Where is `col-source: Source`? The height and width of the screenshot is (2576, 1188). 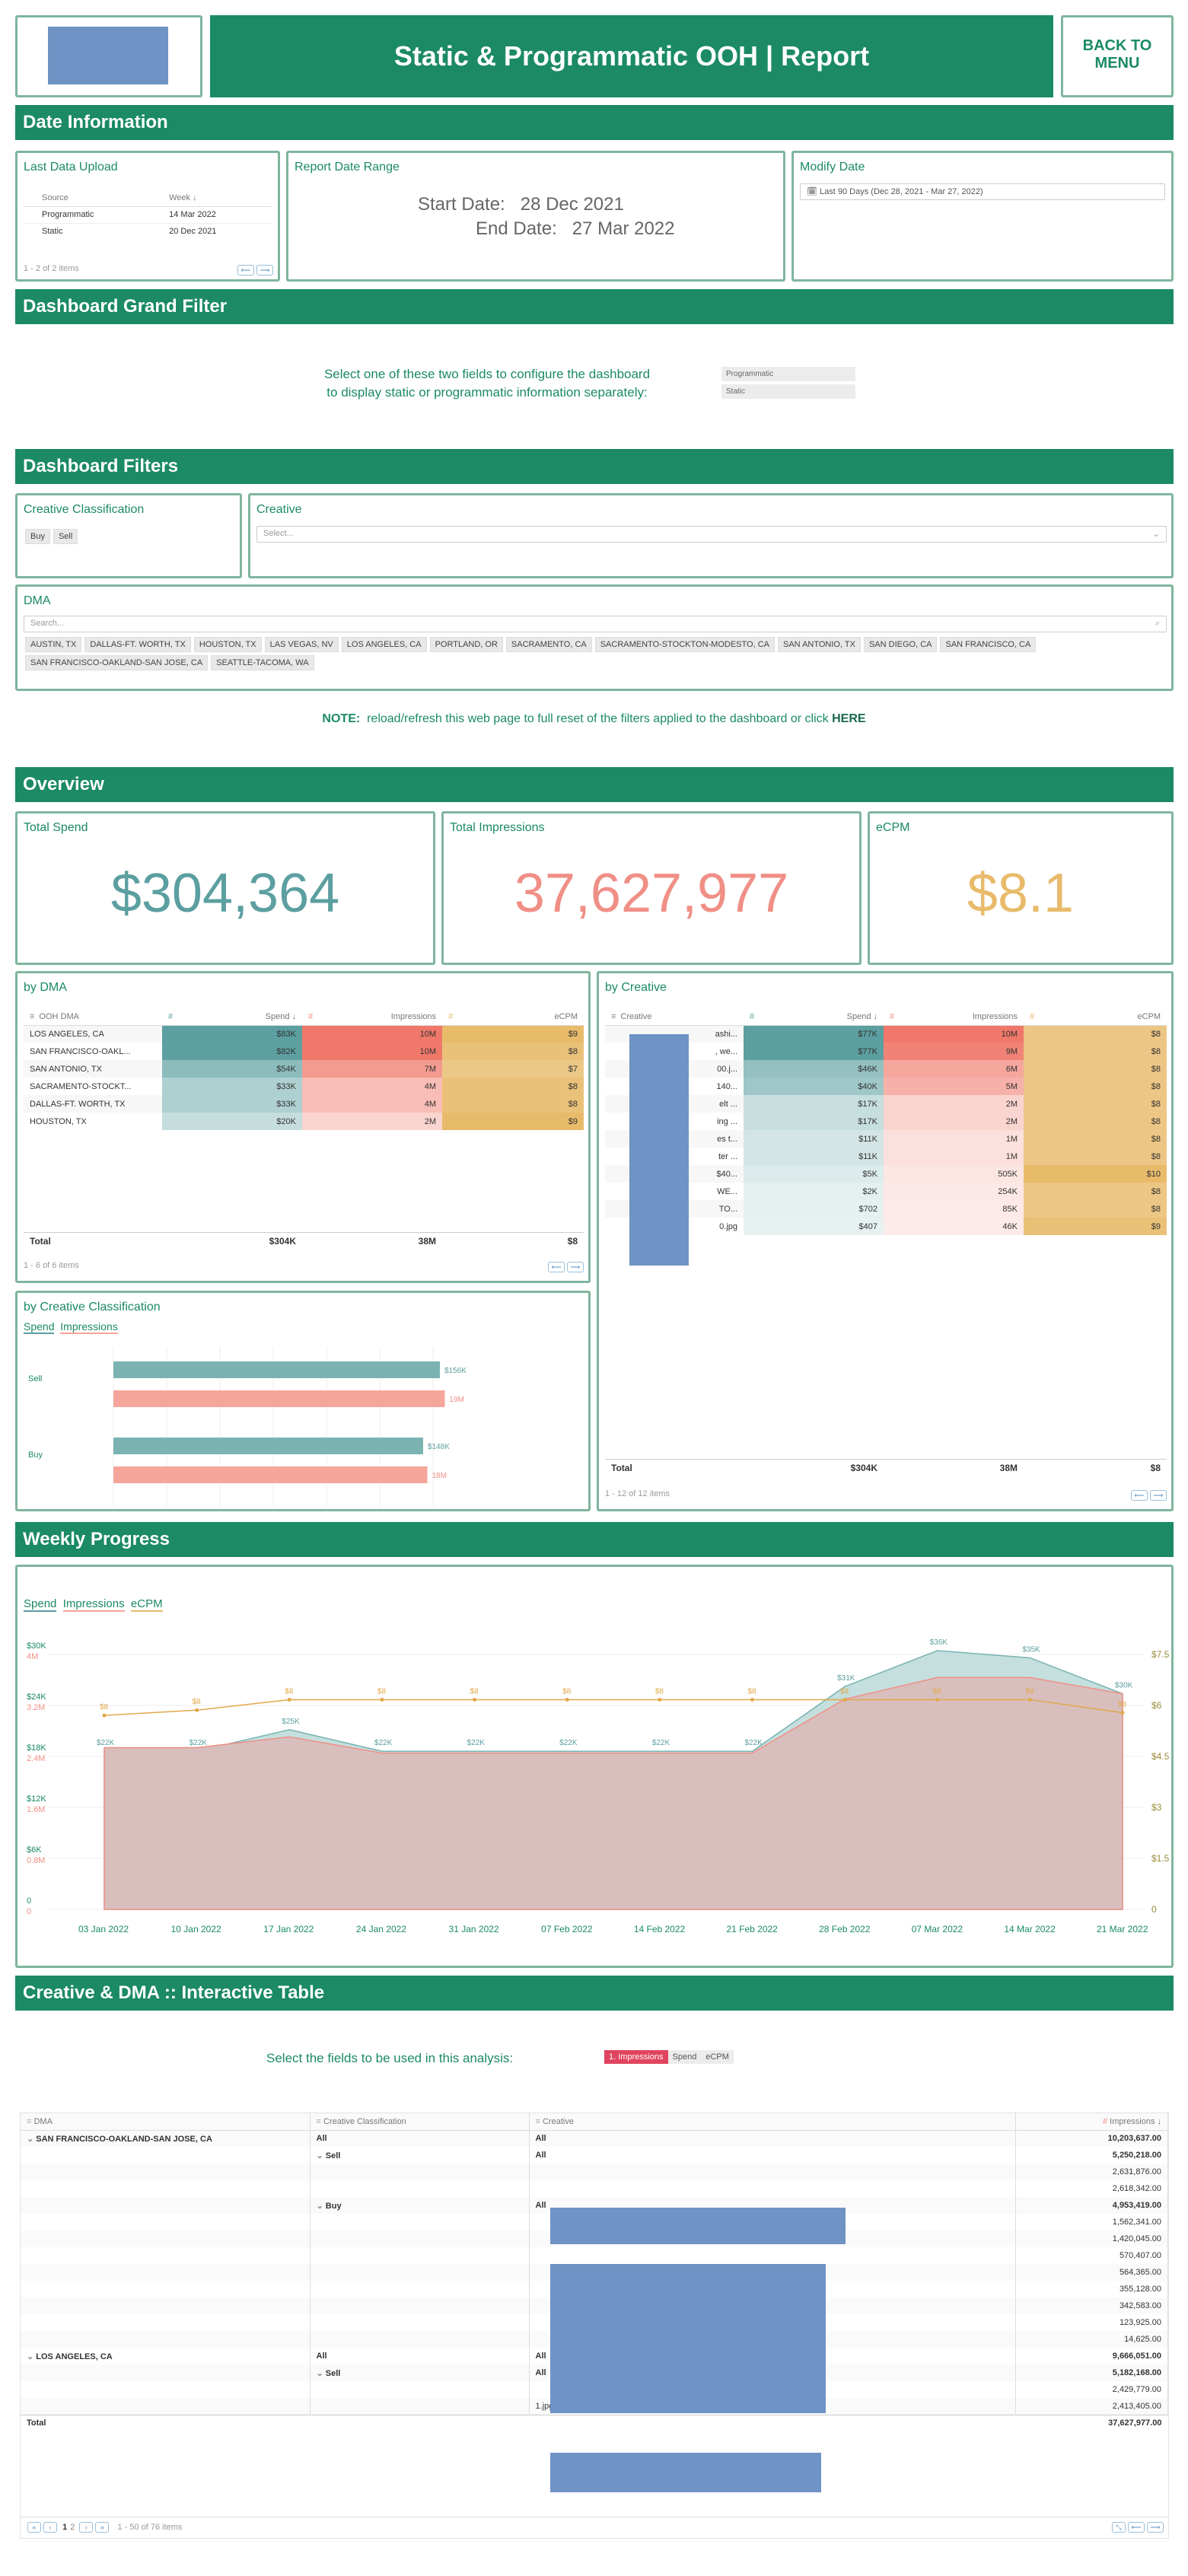 col-source: Source is located at coordinates (55, 197).